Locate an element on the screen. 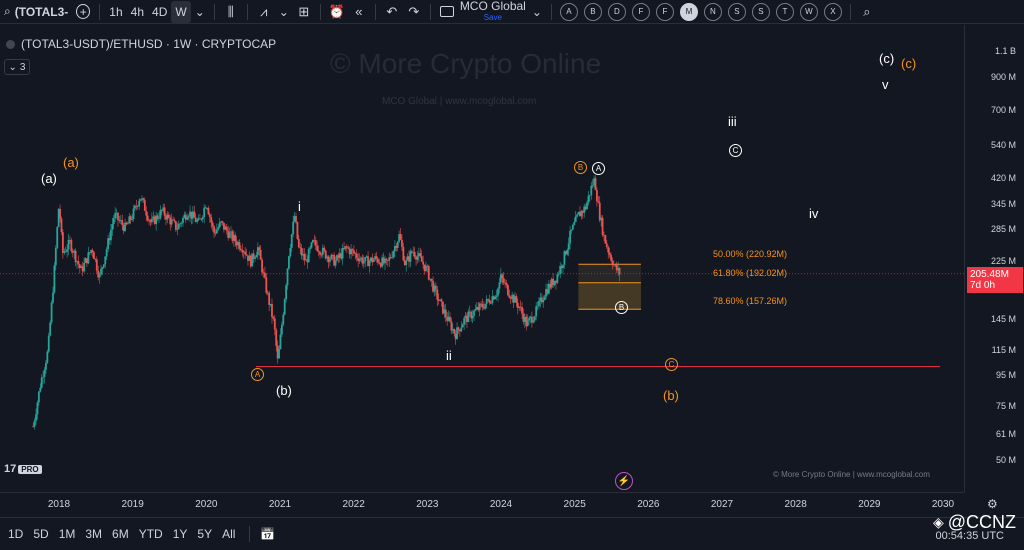 The image size is (1024, 550). interval-4d: 4D is located at coordinates (160, 11).